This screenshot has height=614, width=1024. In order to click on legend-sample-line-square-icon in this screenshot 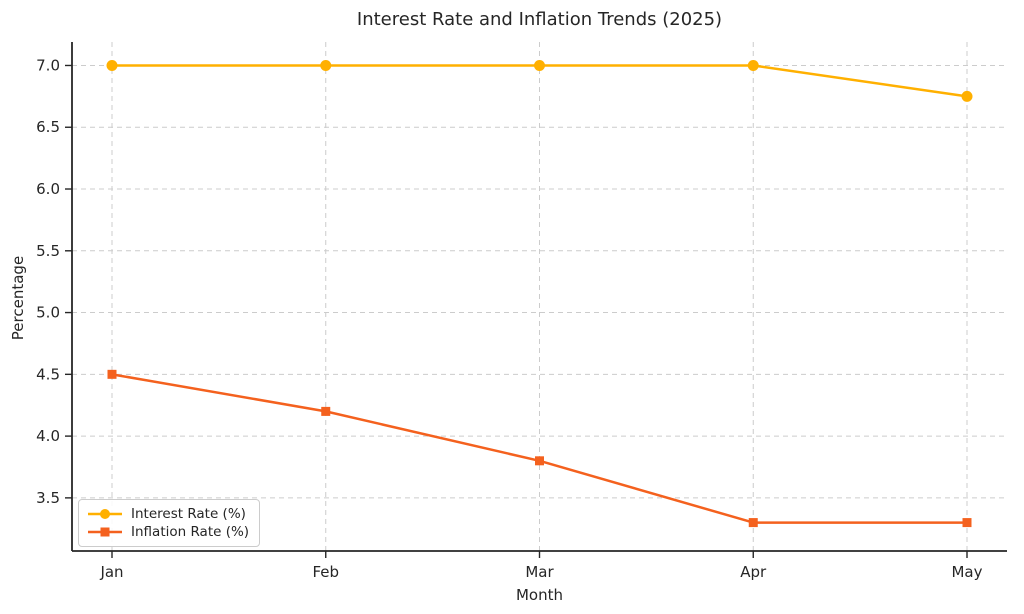, I will do `click(105, 532)`.